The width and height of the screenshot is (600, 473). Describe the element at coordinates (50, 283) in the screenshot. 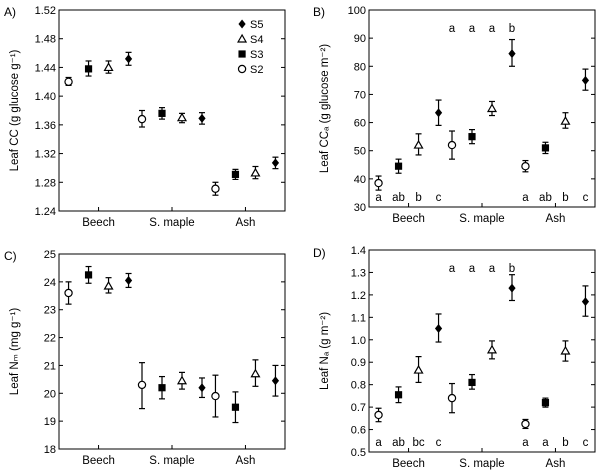

I see `y-tick-label: 24` at that location.